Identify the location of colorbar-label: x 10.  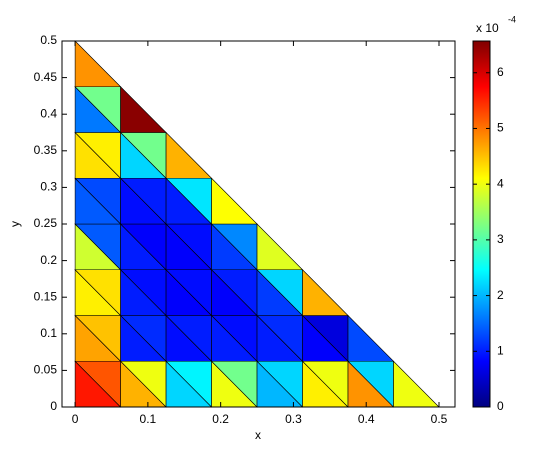
(487, 28).